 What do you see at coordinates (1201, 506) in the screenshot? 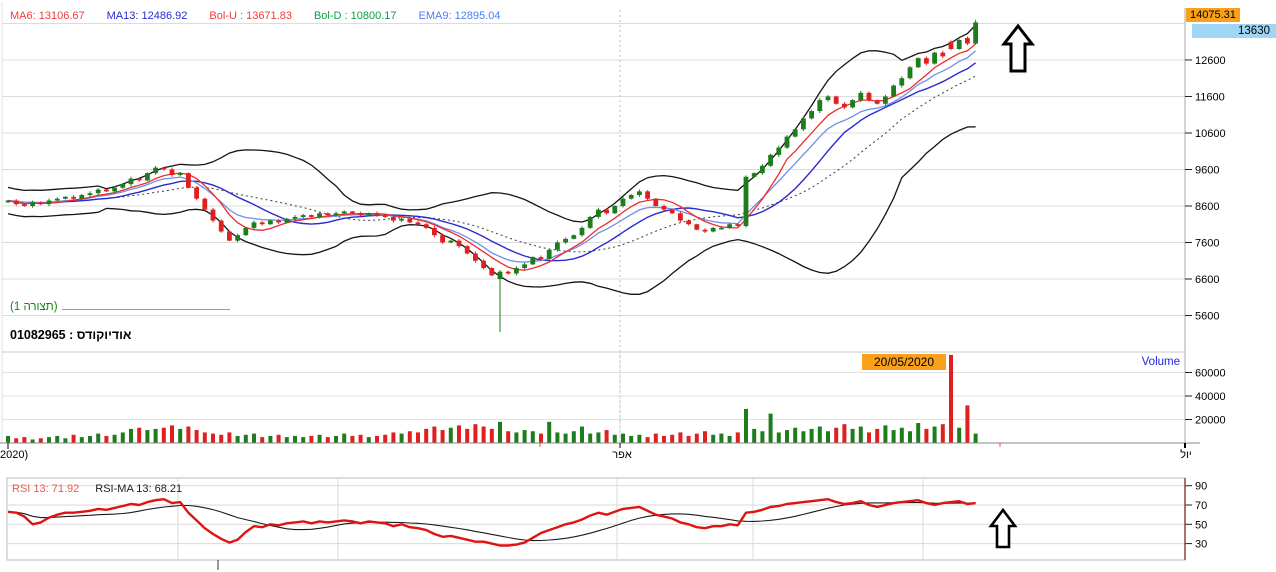
I see `svg-text: 70` at bounding box center [1201, 506].